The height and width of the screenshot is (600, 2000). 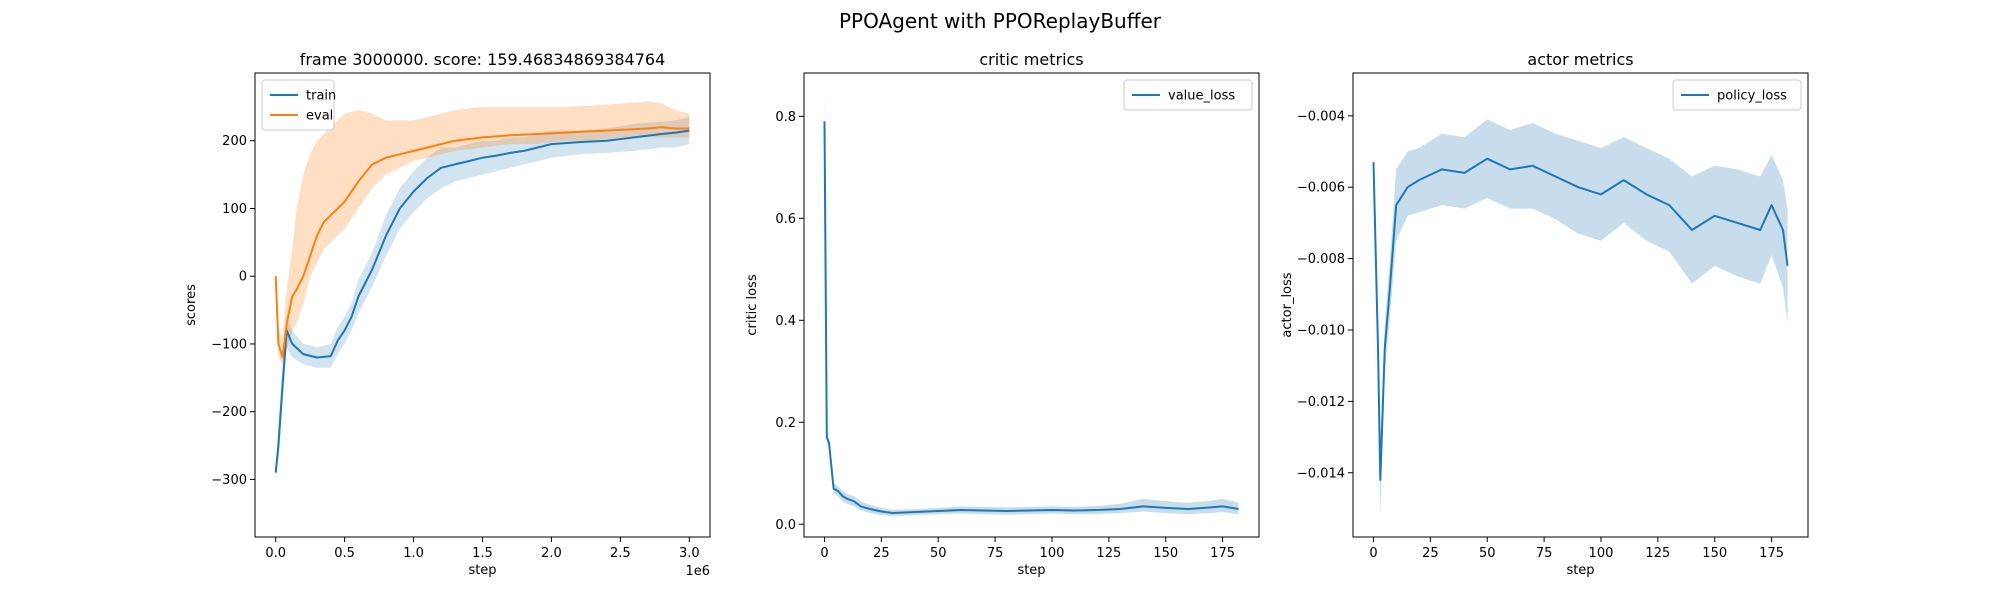 What do you see at coordinates (785, 423) in the screenshot?
I see `y-tick-label: 0.2` at bounding box center [785, 423].